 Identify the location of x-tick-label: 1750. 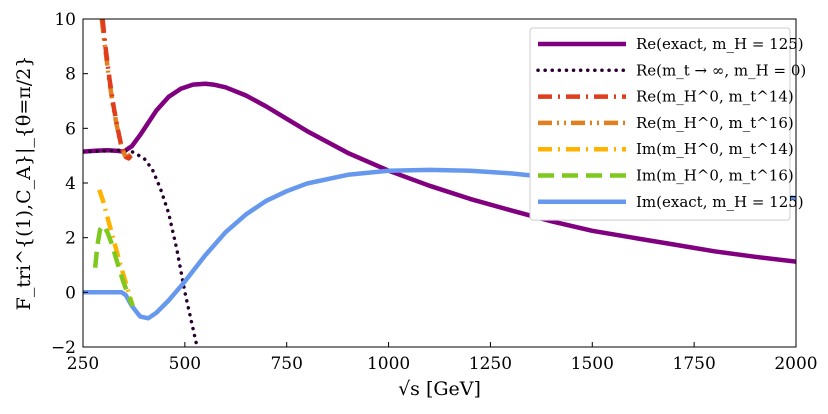
(694, 364).